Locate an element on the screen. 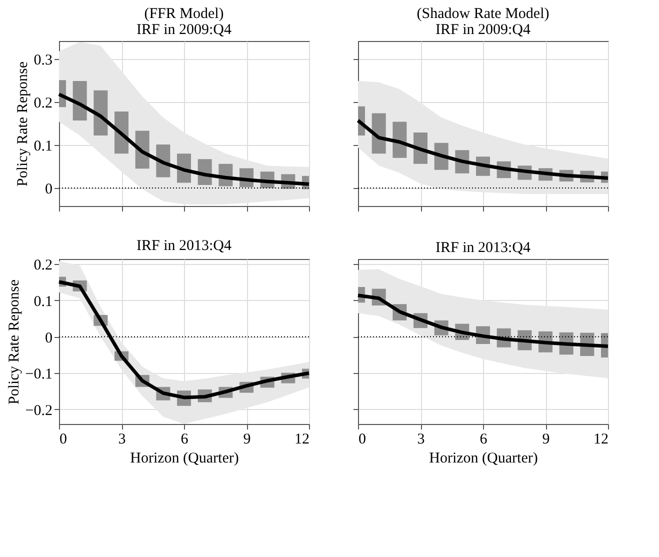 The image size is (659, 557). y-tick-label: −0.1 is located at coordinates (38, 374).